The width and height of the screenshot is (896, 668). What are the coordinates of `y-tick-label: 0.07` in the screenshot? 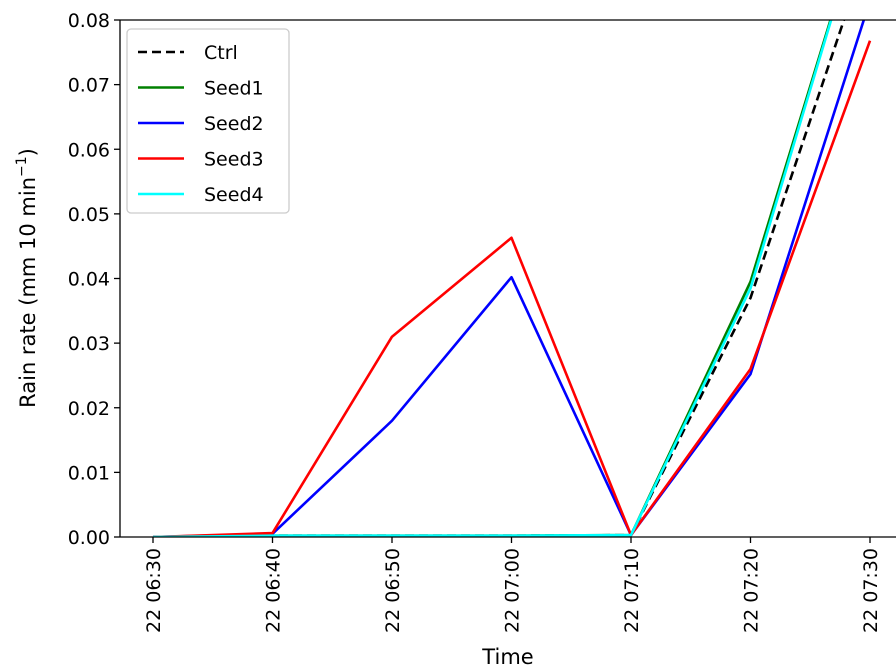 It's located at (89, 86).